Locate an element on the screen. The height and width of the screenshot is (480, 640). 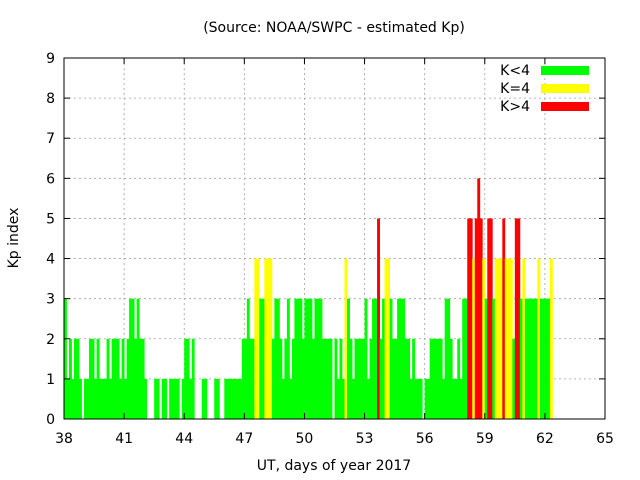
x-tick-label: 41 is located at coordinates (124, 439).